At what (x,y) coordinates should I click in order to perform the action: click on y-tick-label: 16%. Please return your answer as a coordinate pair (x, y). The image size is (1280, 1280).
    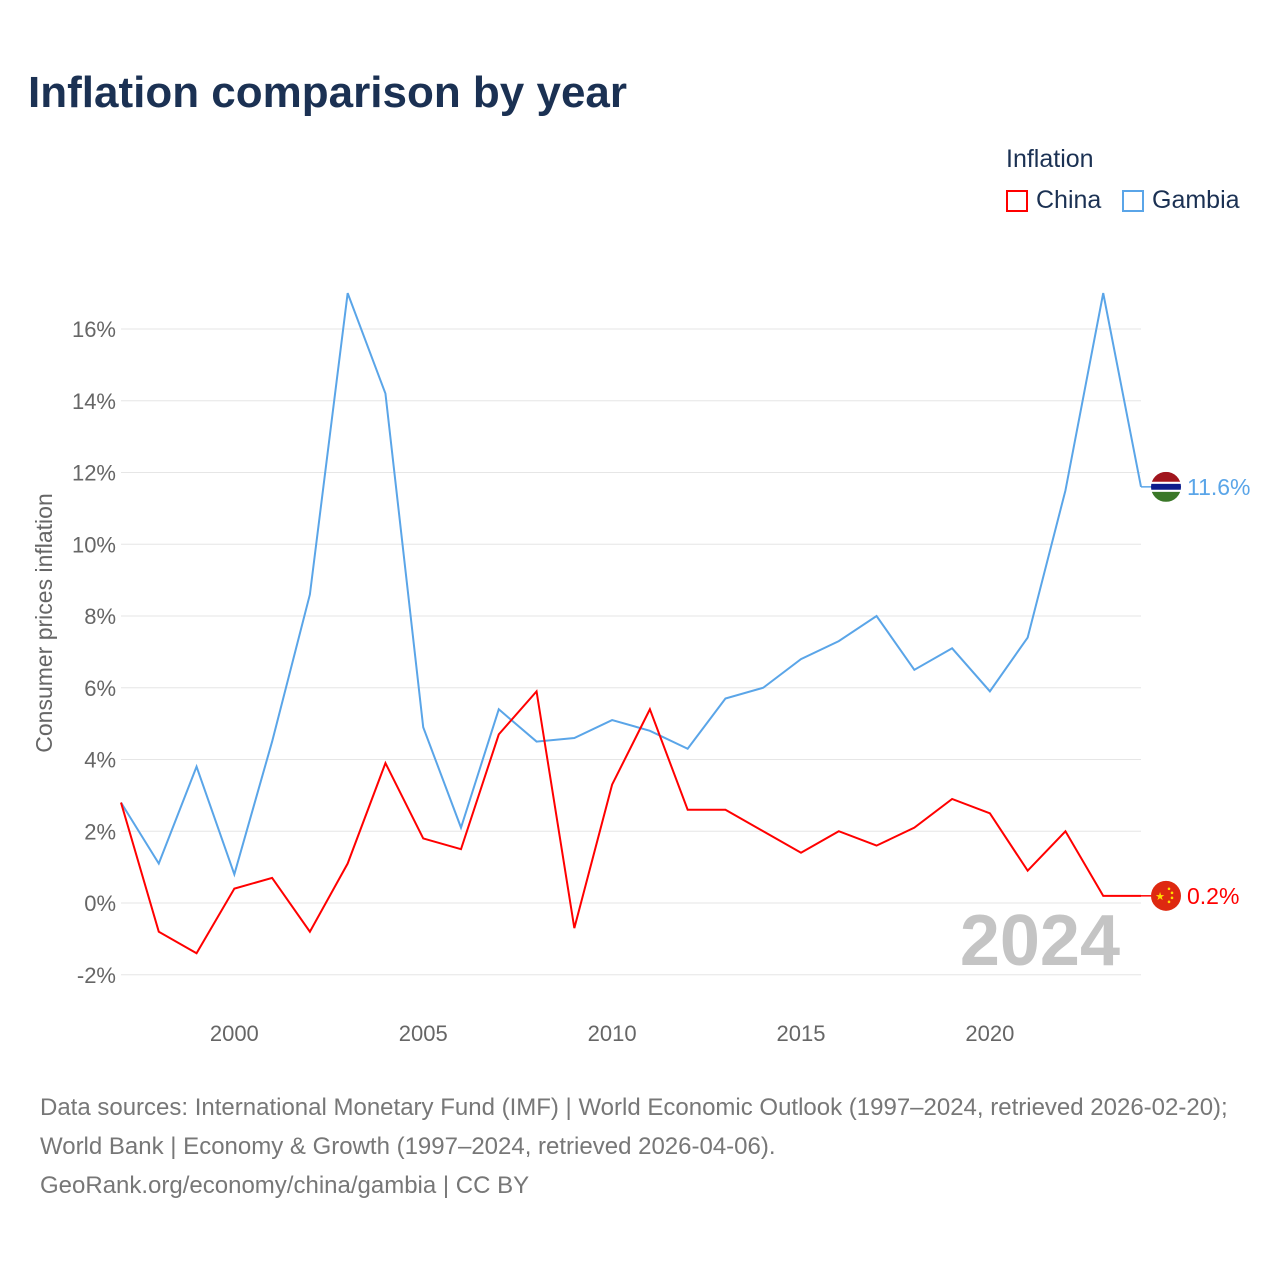
    Looking at the image, I should click on (94, 329).